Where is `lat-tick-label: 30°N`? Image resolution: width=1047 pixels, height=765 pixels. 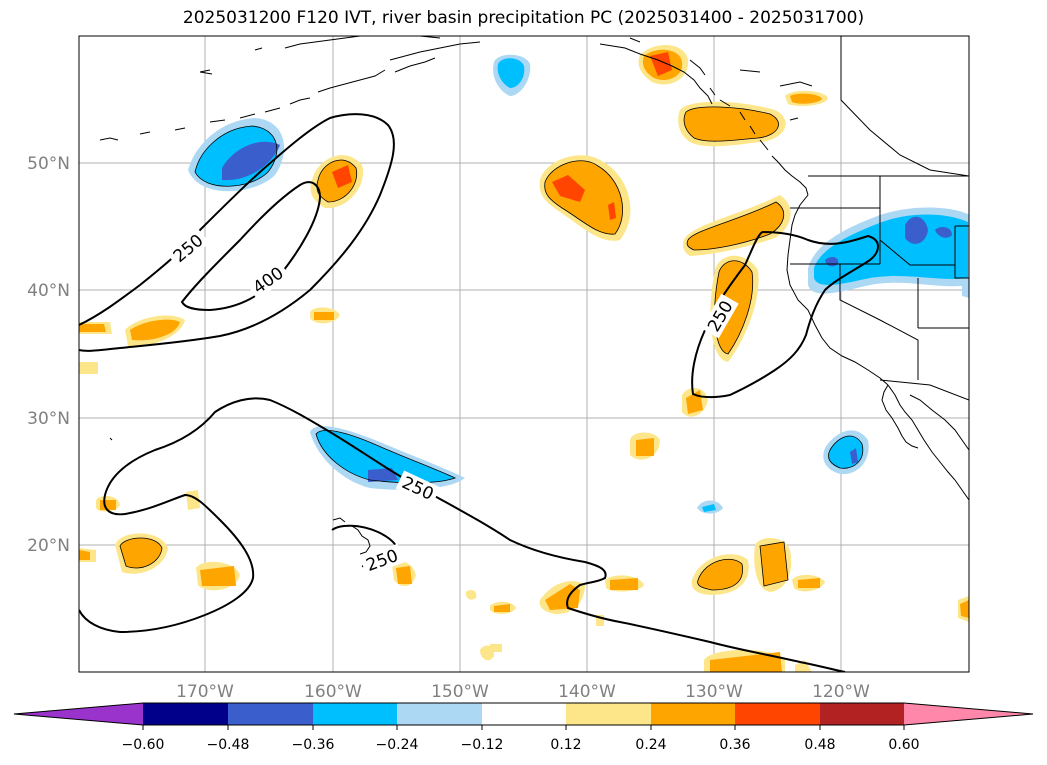
lat-tick-label: 30°N is located at coordinates (48, 419).